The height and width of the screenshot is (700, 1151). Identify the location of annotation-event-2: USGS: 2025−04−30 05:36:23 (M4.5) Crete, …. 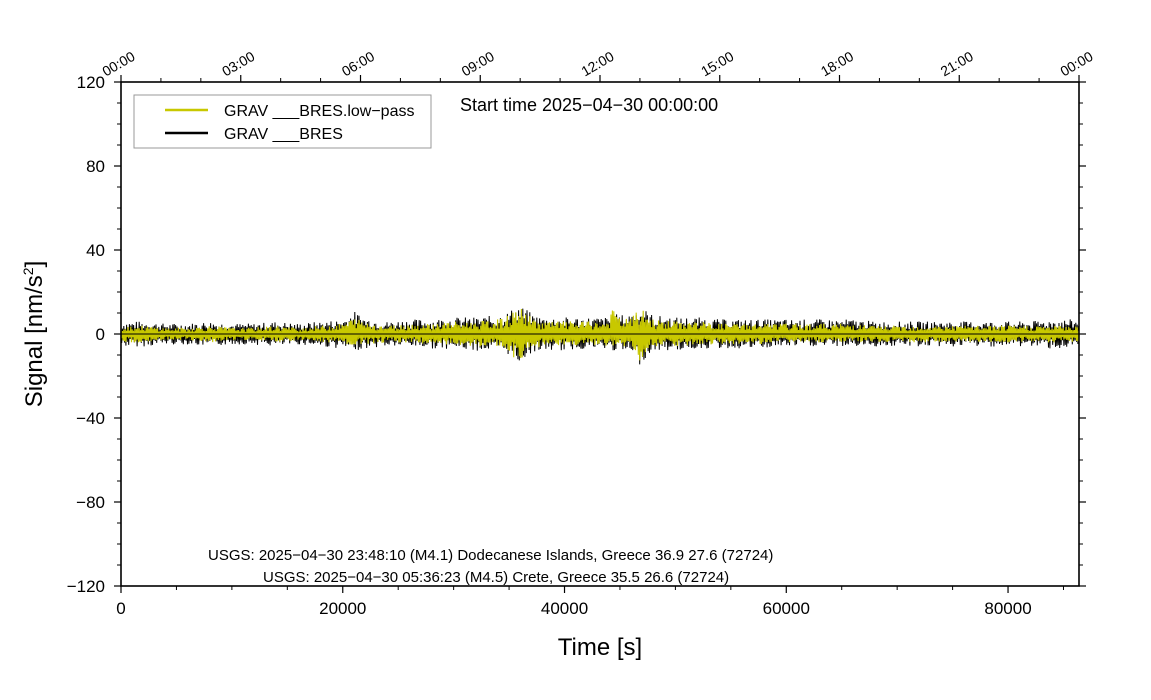
(496, 577).